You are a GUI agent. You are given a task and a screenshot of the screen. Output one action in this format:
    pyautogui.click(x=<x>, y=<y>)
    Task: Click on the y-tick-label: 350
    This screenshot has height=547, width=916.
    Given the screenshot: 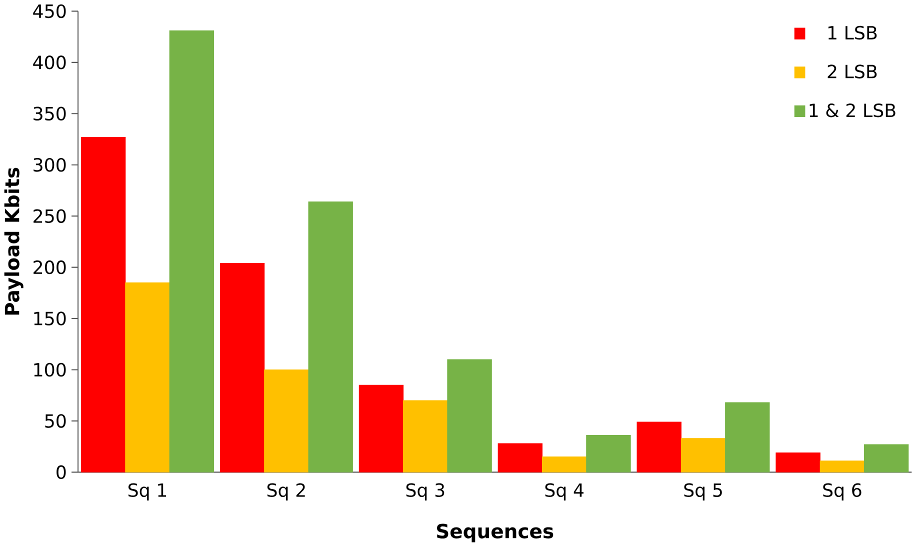 What is the action you would take?
    pyautogui.click(x=50, y=113)
    